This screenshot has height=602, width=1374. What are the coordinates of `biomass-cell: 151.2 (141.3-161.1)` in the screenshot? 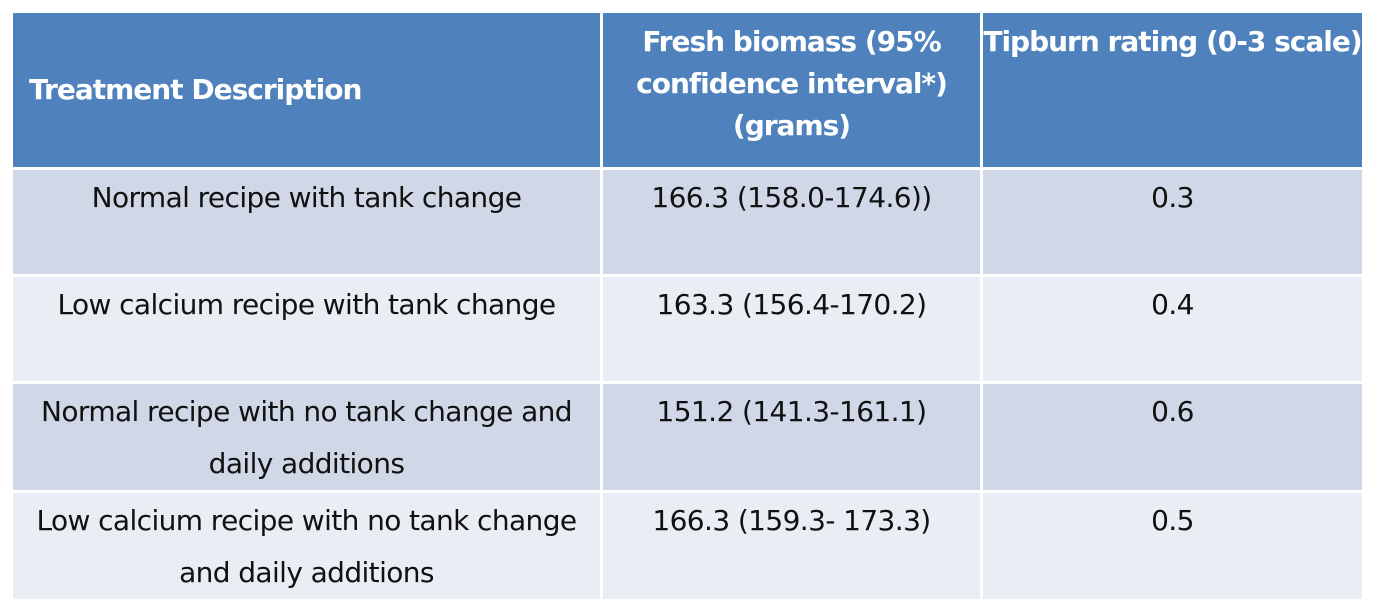 It's located at (791, 437).